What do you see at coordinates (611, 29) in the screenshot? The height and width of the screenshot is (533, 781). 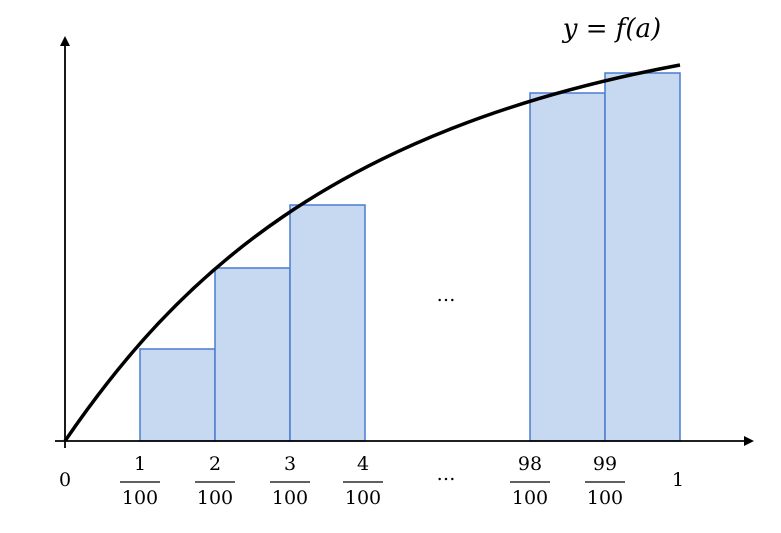 I see `curve-label: y = f(a)` at bounding box center [611, 29].